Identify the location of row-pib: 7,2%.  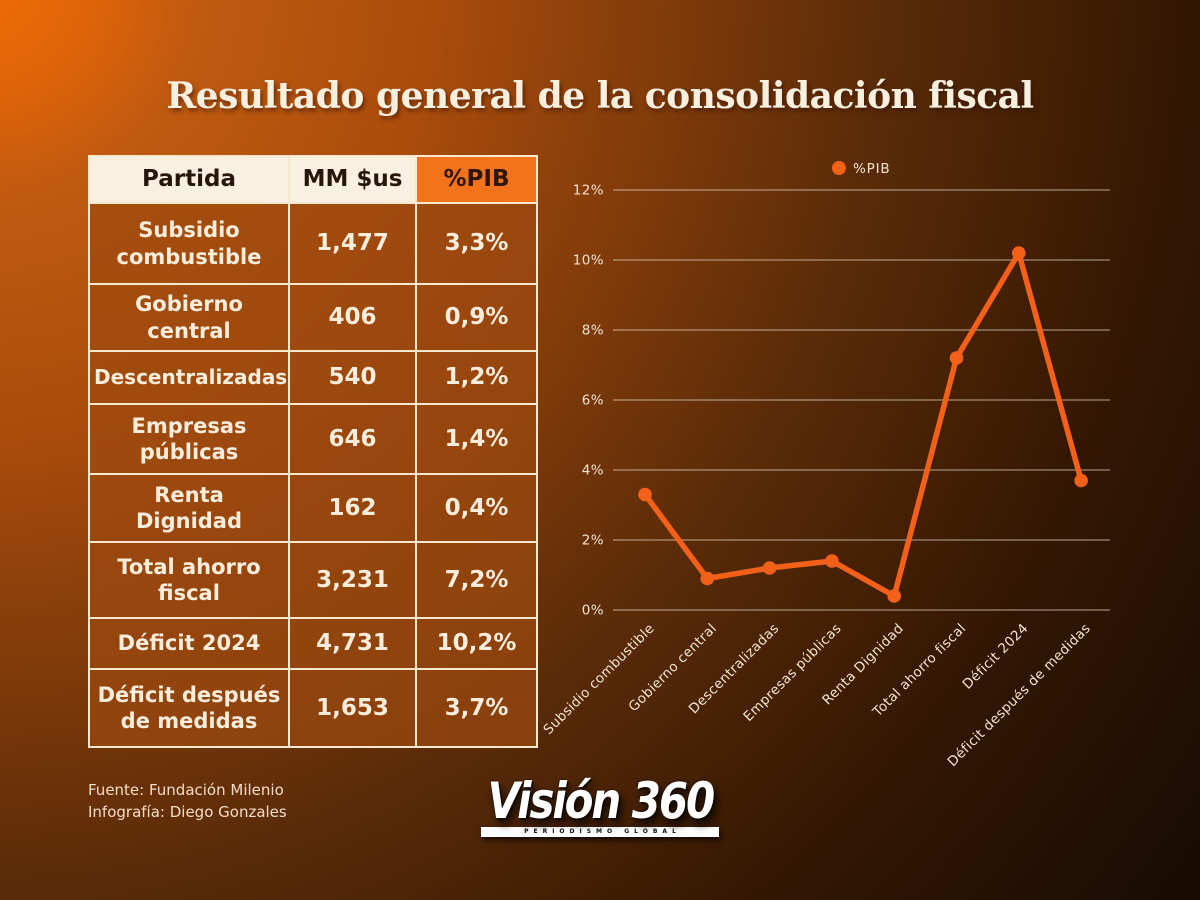
(476, 580).